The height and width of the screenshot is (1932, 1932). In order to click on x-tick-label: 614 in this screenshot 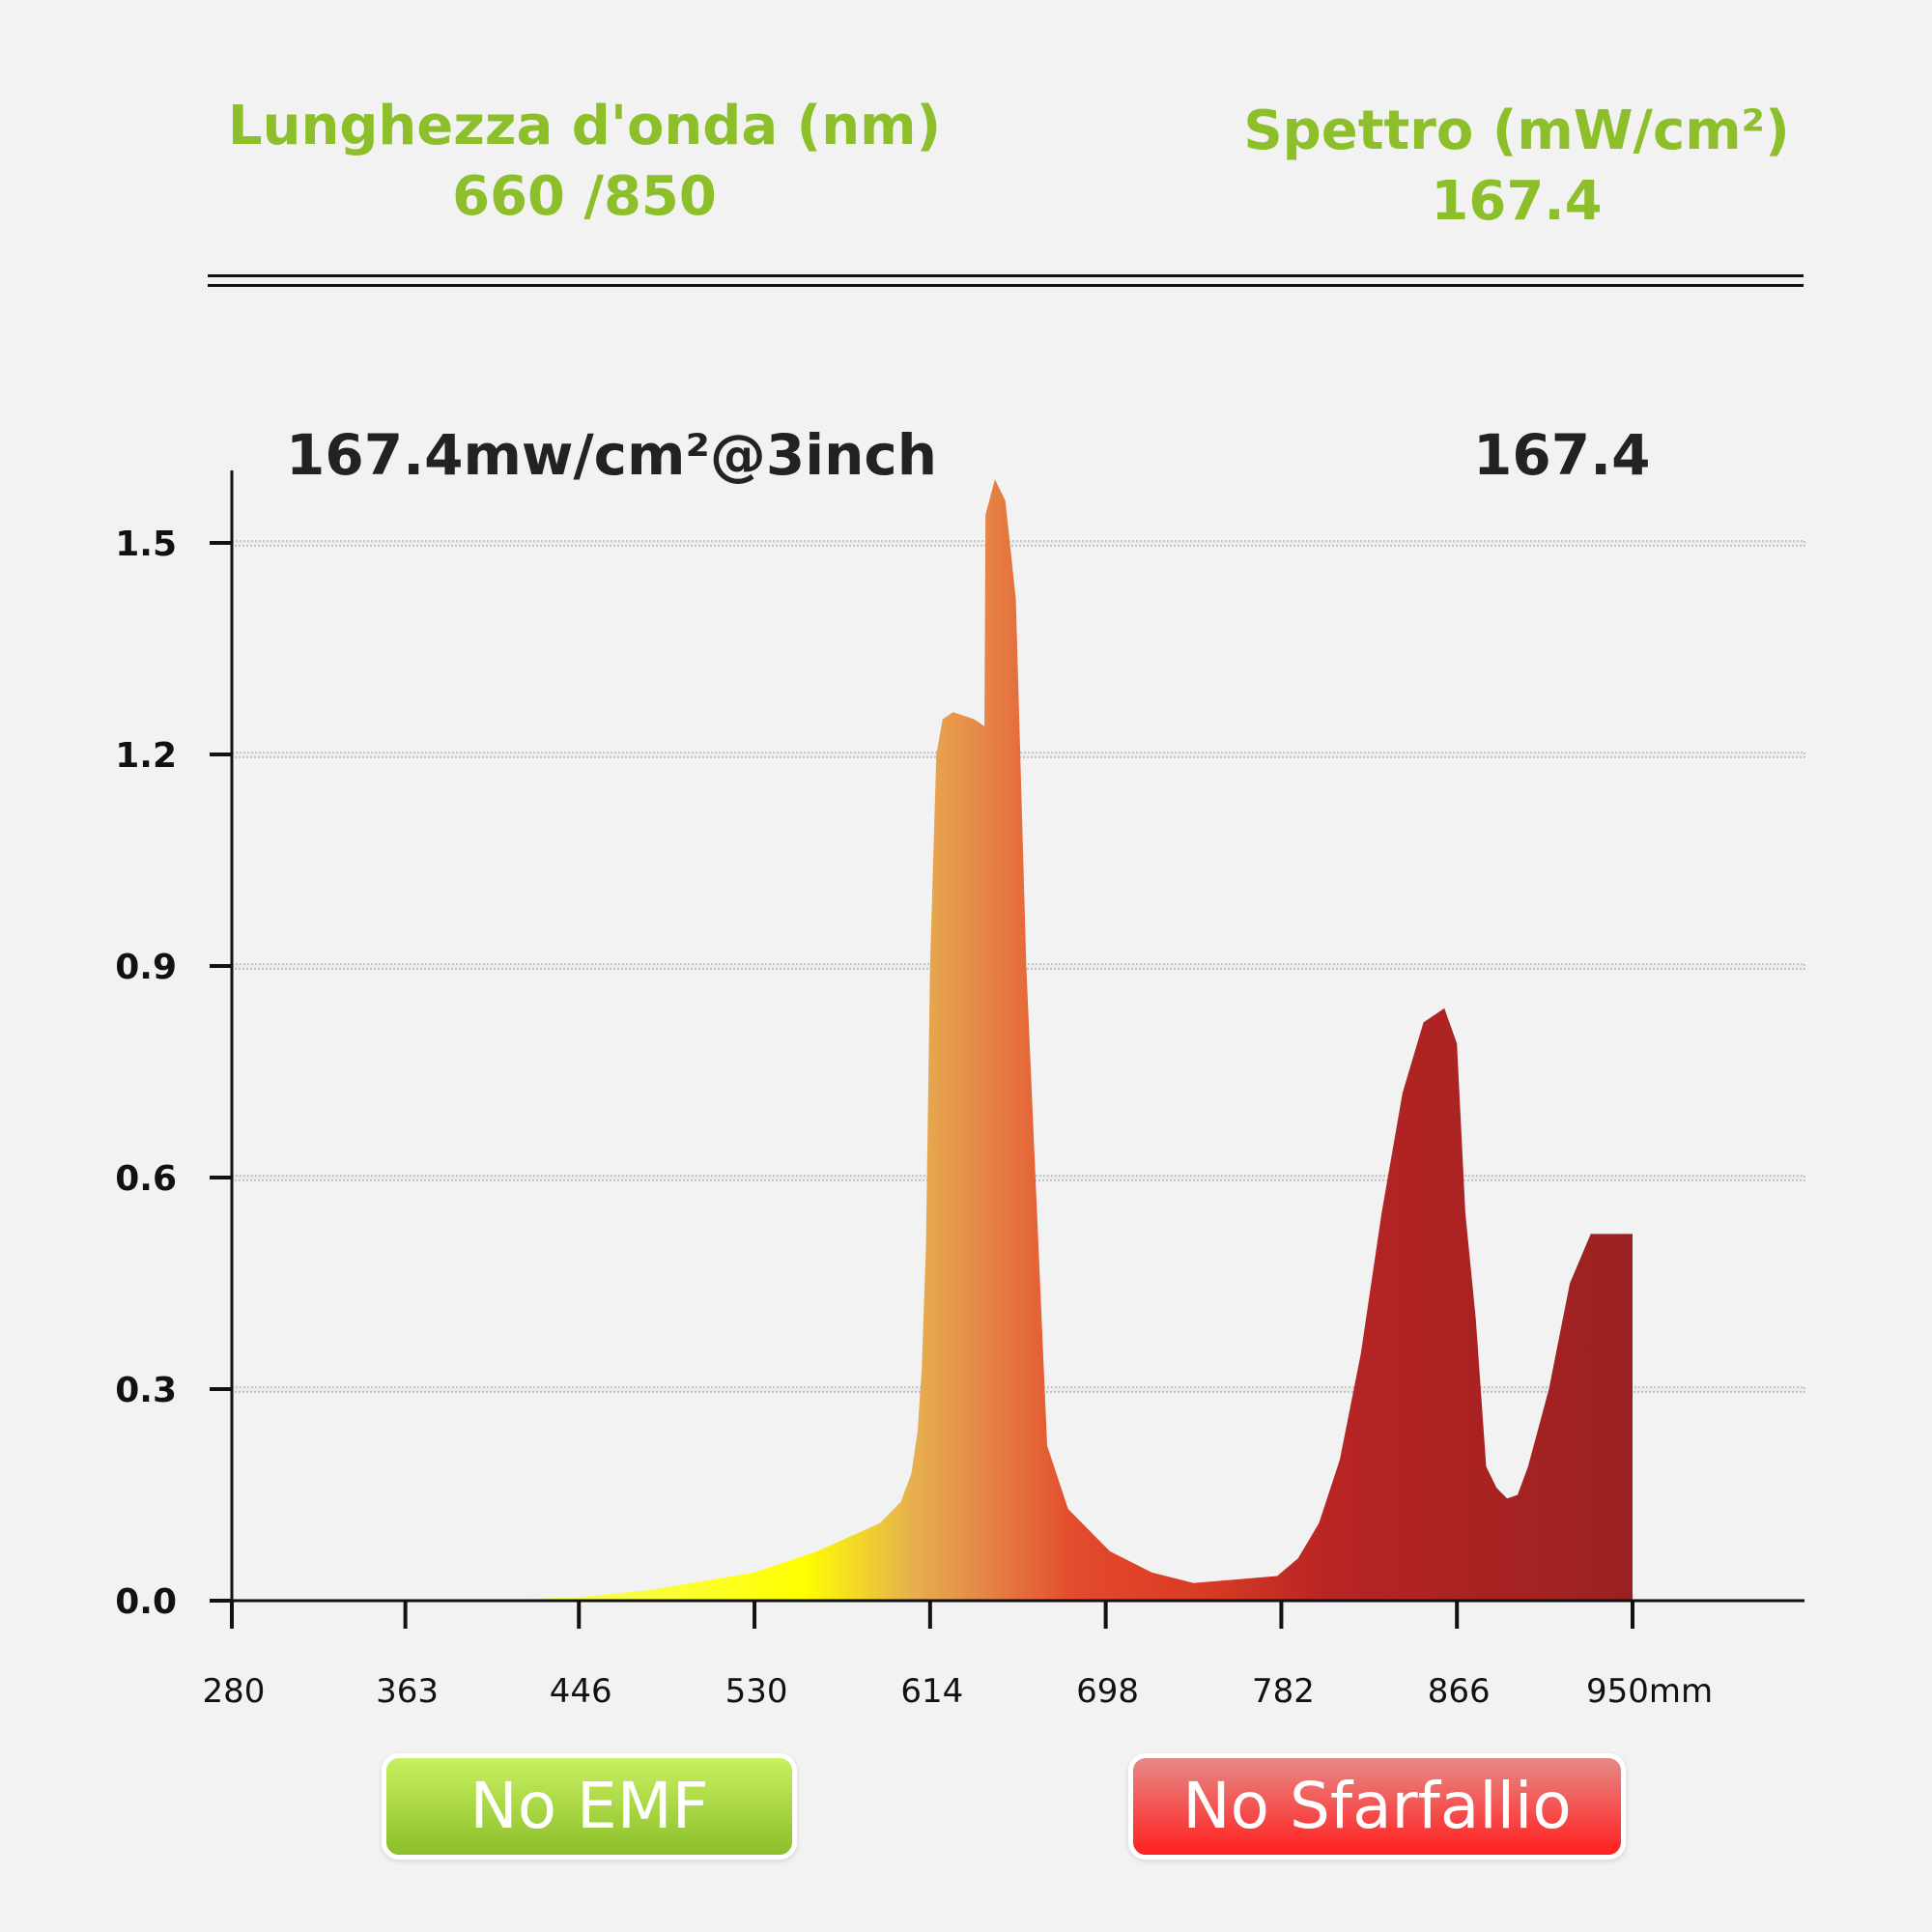, I will do `click(931, 1691)`.